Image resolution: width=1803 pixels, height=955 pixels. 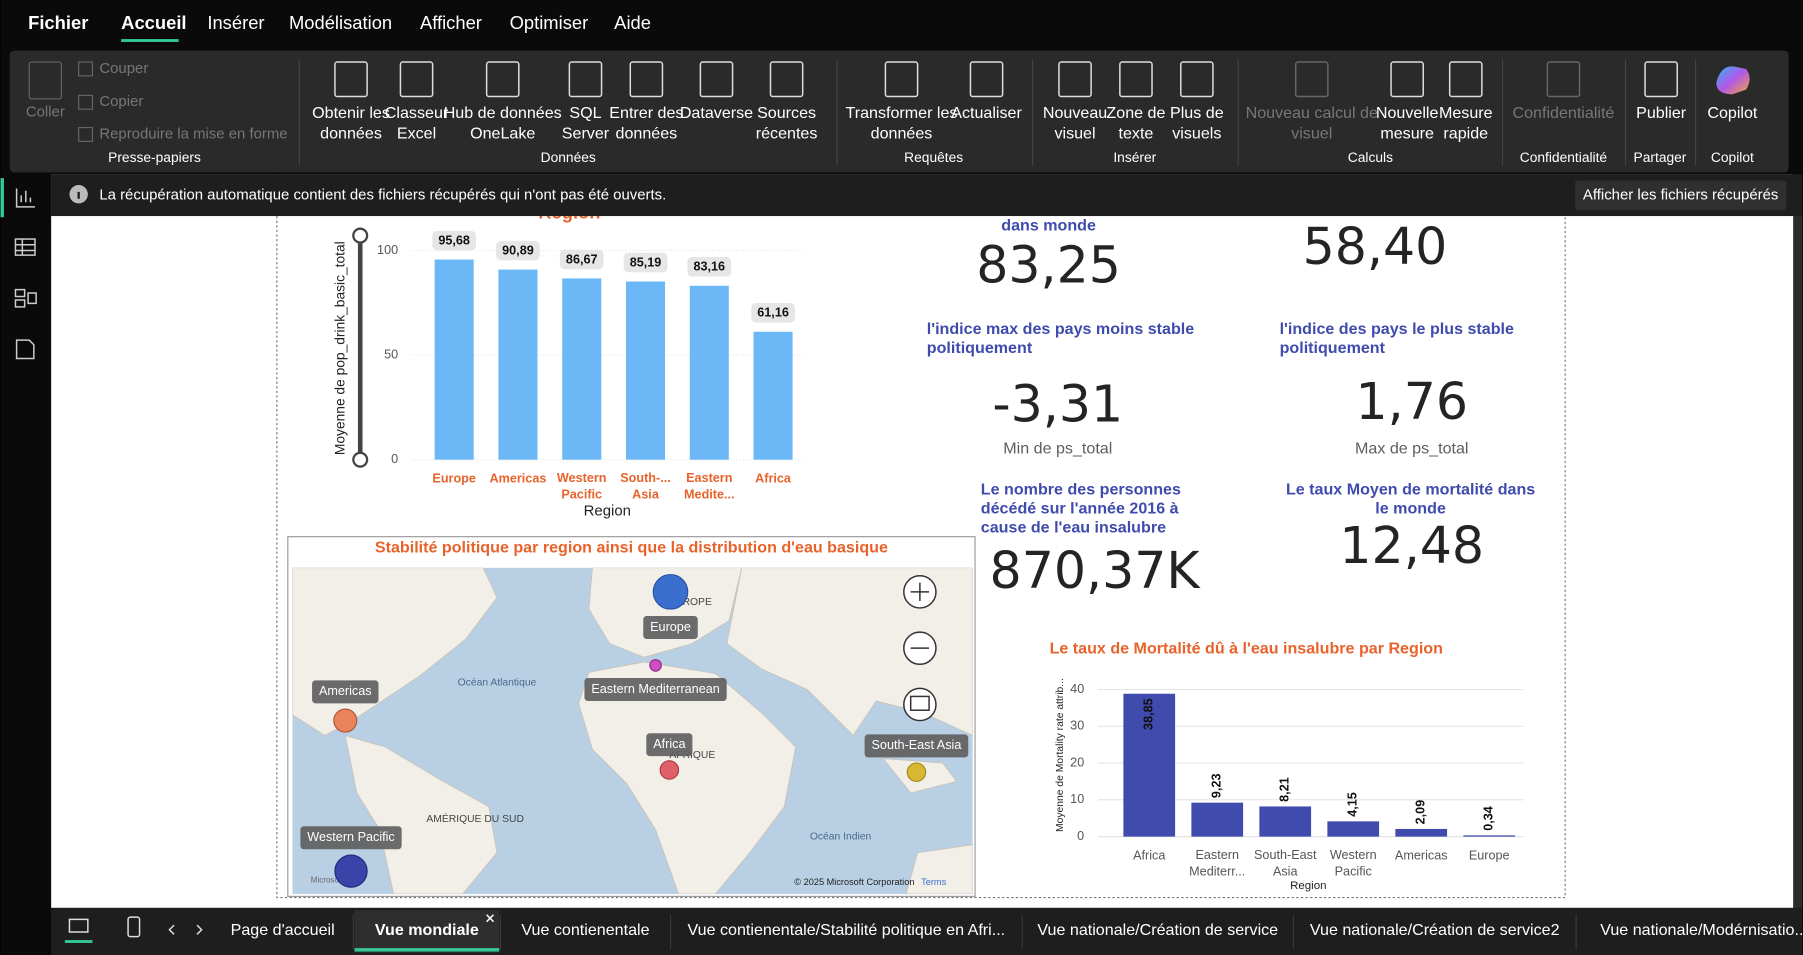 I want to click on ribbon-icon-small, so click(x=86, y=134).